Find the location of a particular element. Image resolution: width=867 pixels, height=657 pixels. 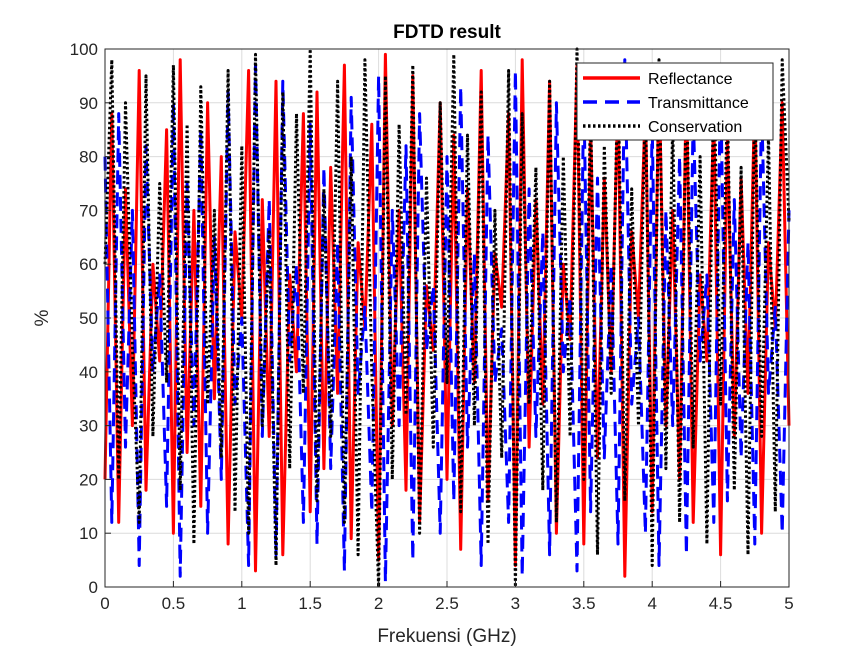

y-tick-label: 80 is located at coordinates (88, 157).